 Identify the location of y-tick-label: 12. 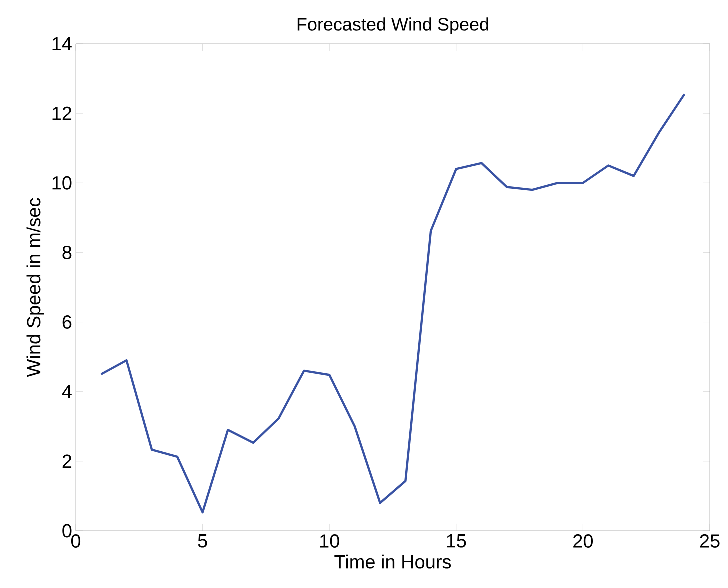
(62, 113).